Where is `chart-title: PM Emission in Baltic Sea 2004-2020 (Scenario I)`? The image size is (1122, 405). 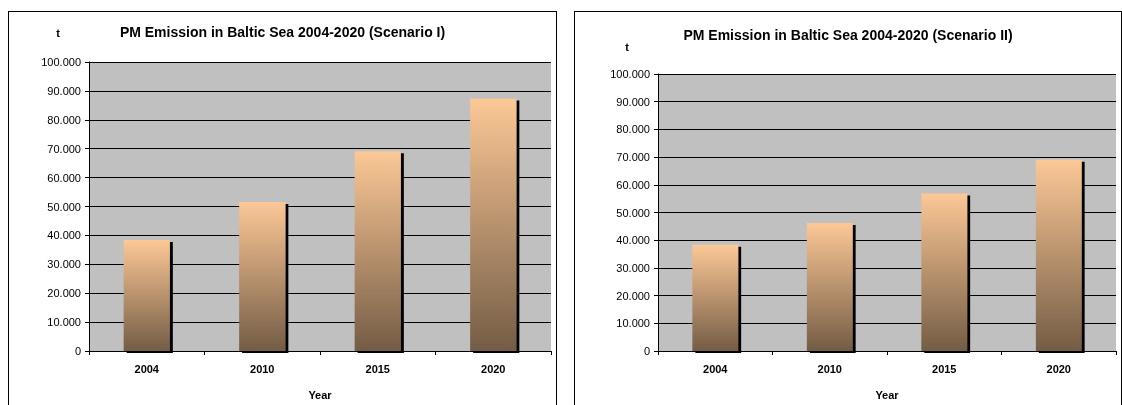 chart-title: PM Emission in Baltic Sea 2004-2020 (Scenario I) is located at coordinates (282, 32).